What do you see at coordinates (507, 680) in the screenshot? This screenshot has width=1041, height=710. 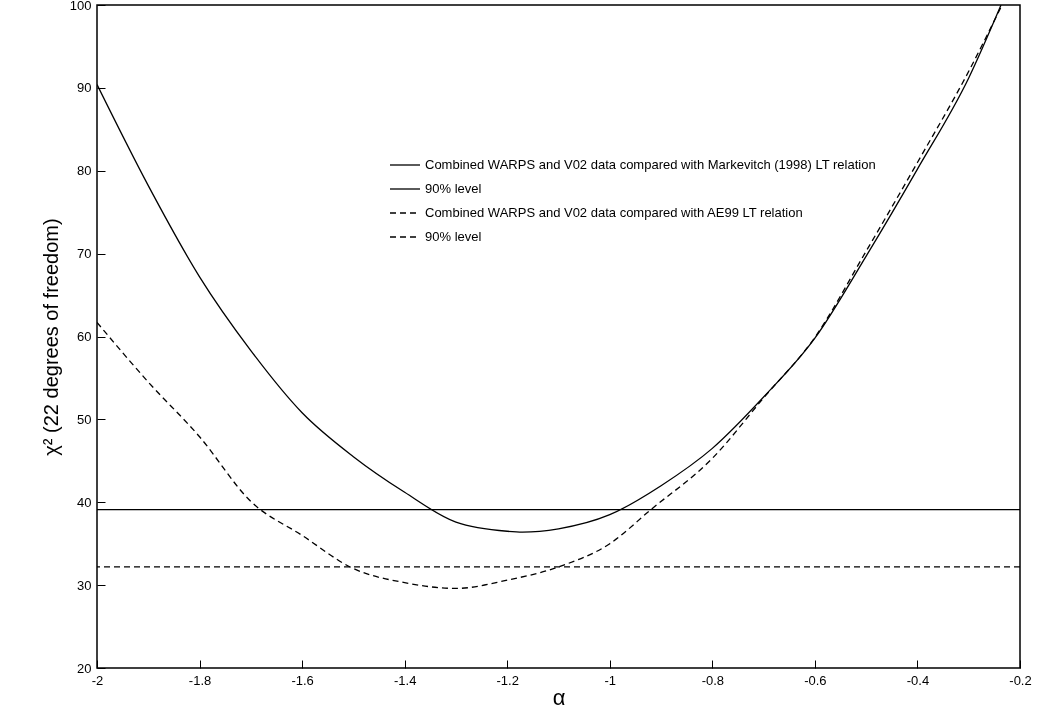 I see `x-tick-label: -1.2` at bounding box center [507, 680].